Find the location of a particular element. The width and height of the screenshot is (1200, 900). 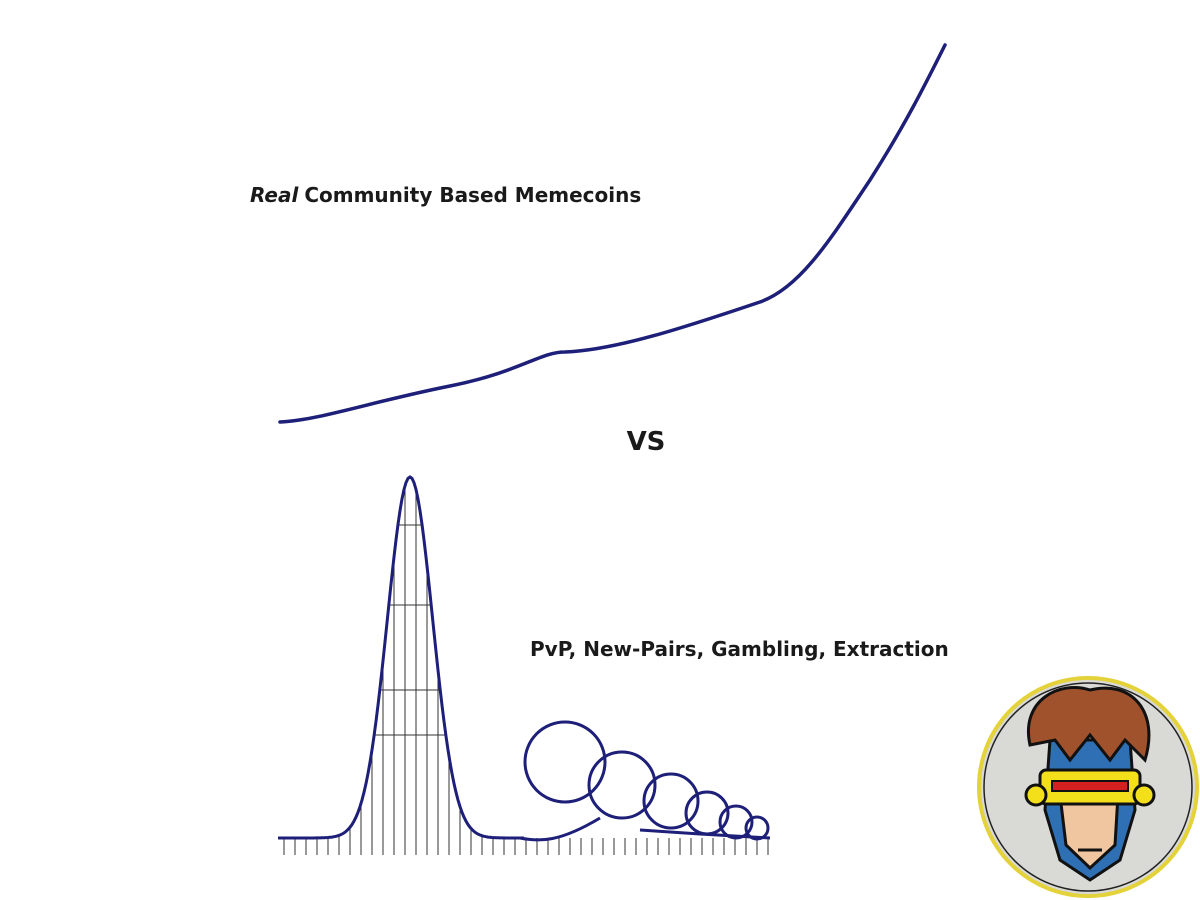

avatar is located at coordinates (1088, 787).